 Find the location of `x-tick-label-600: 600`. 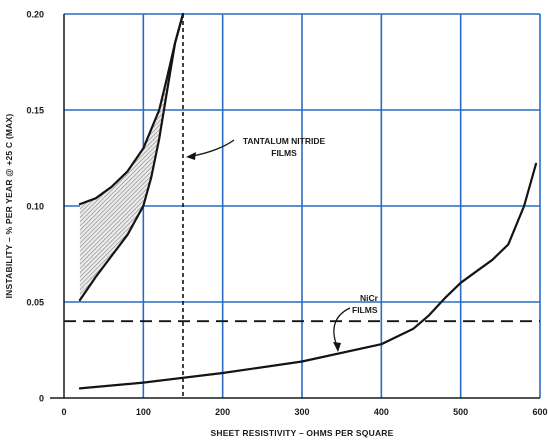

x-tick-label-600: 600 is located at coordinates (539, 412).